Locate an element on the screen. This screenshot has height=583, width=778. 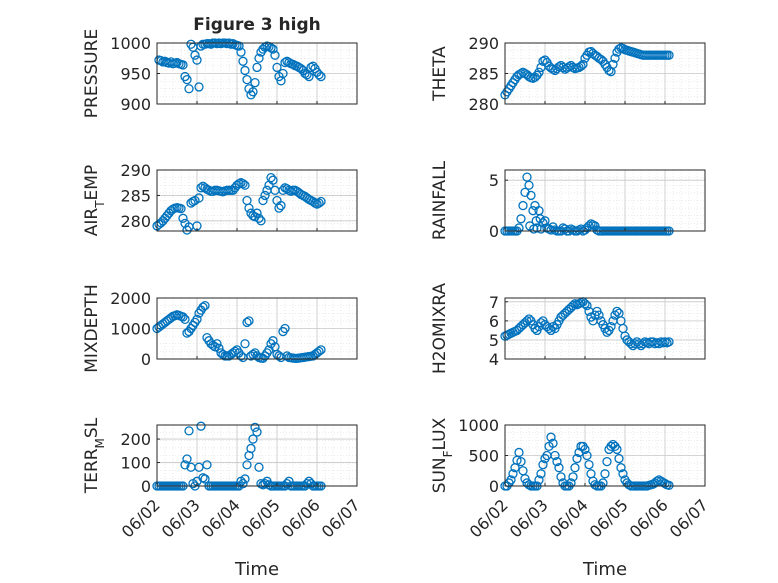
y-tick-label: 200 is located at coordinates (135, 439).